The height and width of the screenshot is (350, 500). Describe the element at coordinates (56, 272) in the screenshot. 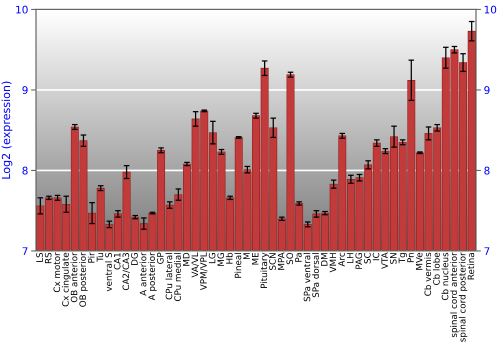

I see `x-tick-label: Cx motor` at that location.